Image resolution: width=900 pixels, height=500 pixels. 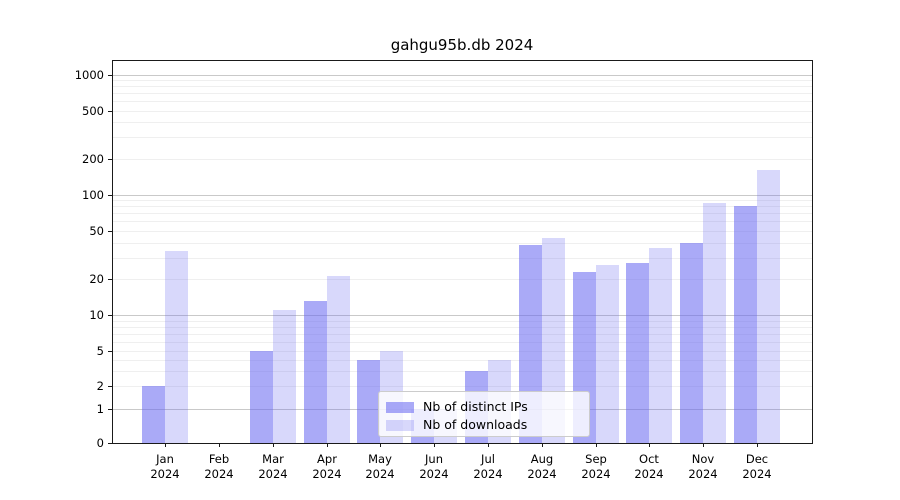 What do you see at coordinates (89, 75) in the screenshot?
I see `y-tick-label: 1000` at bounding box center [89, 75].